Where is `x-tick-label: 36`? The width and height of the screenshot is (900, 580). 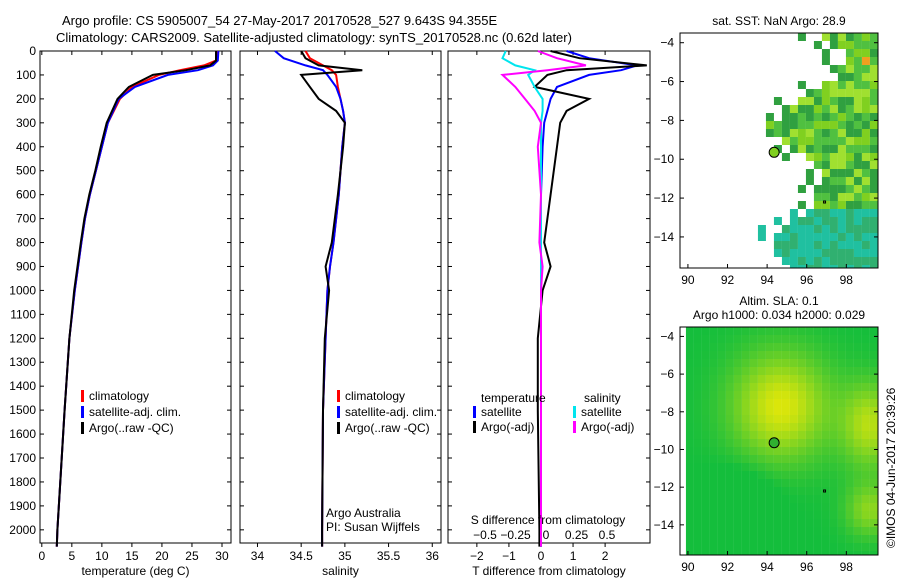
x-tick-label: 36 is located at coordinates (433, 556).